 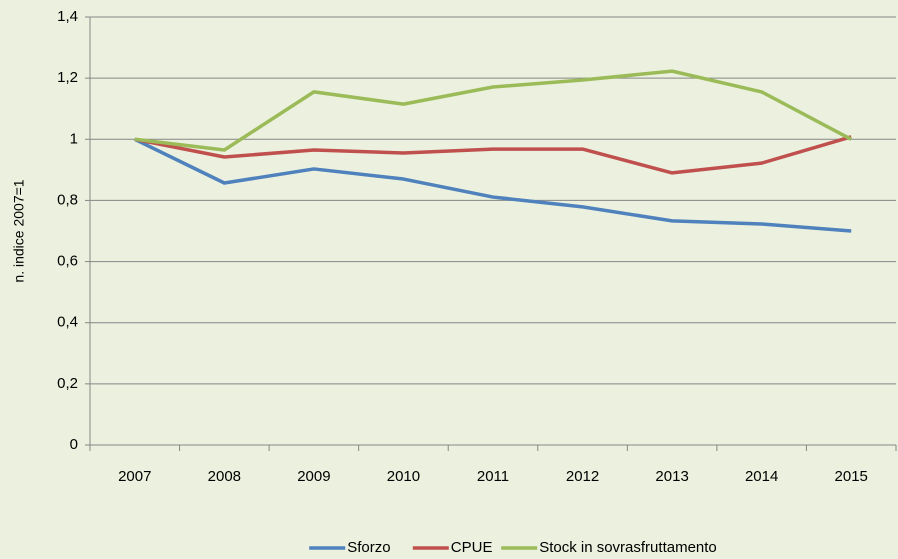 What do you see at coordinates (67, 322) in the screenshot?
I see `y-tick-label: 0,4` at bounding box center [67, 322].